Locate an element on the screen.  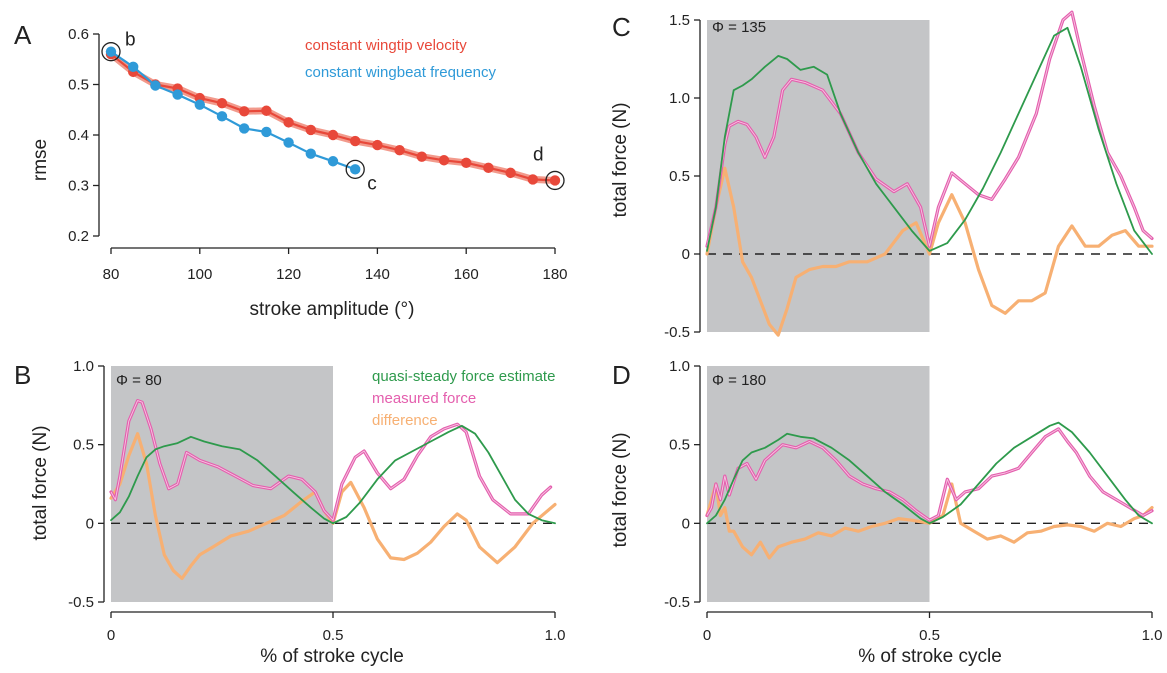
y-tick-label: 0.6 is located at coordinates (78, 34).